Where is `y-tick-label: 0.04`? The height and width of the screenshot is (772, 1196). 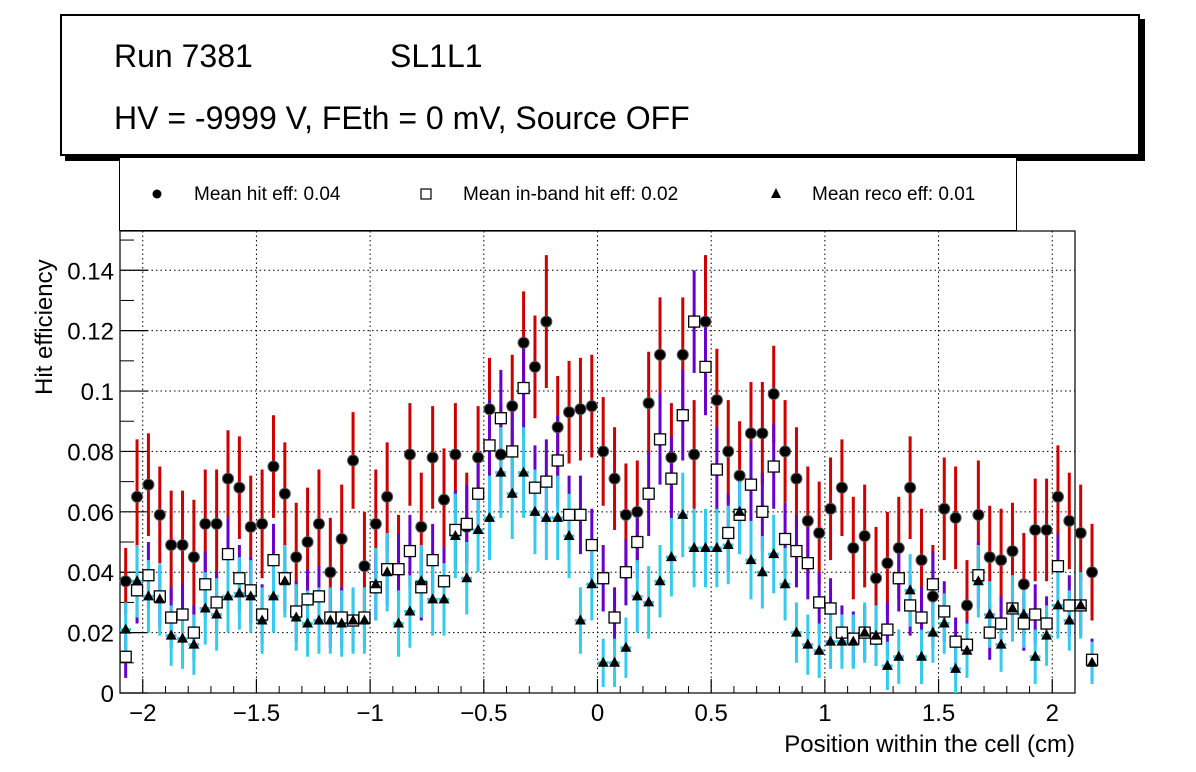 y-tick-label: 0.04 is located at coordinates (90, 573).